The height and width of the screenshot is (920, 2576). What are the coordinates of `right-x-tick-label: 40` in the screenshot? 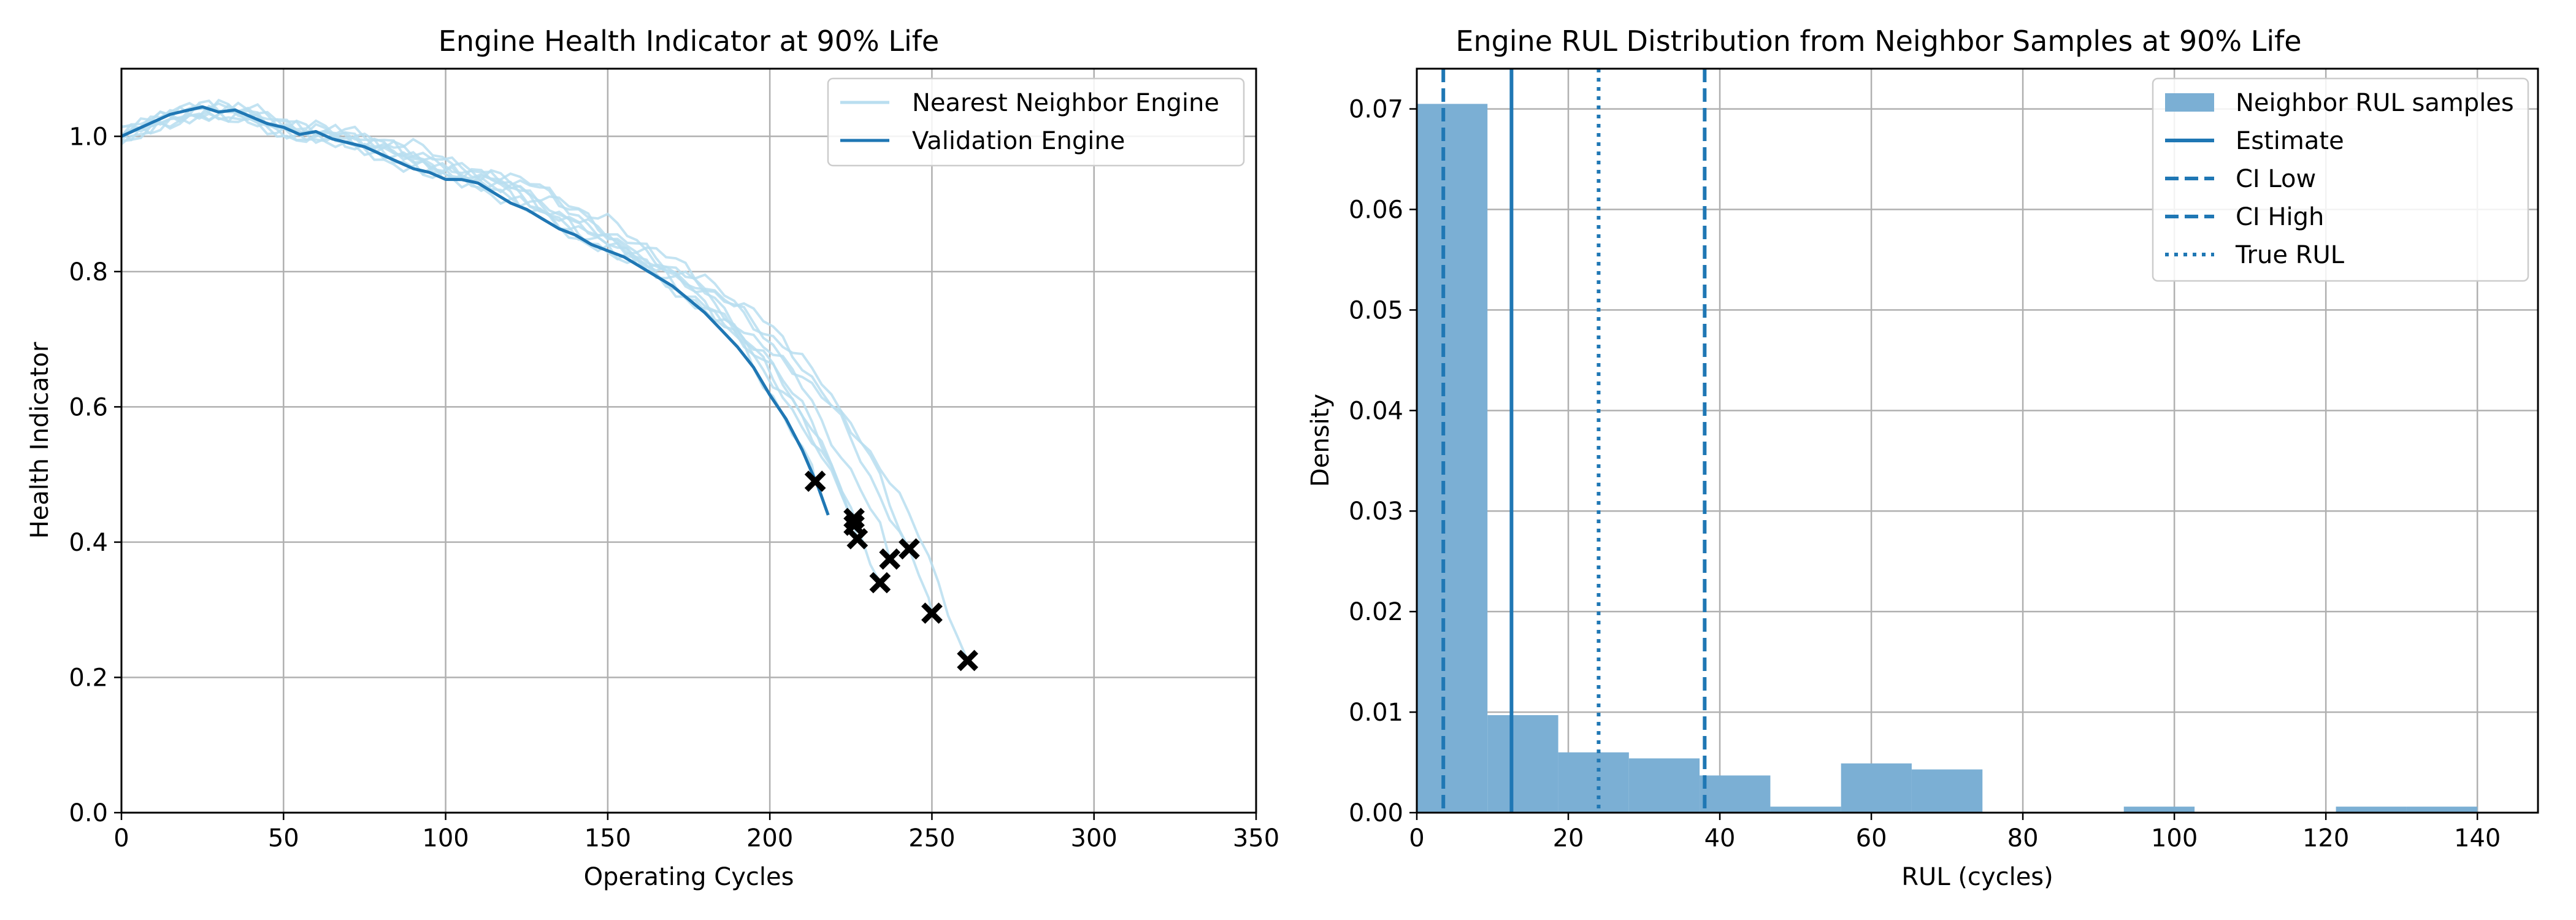 It's located at (1720, 838).